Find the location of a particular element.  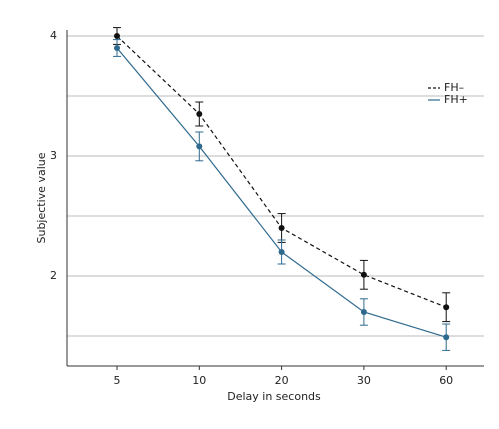

x-tick-label: 20 is located at coordinates (282, 380).